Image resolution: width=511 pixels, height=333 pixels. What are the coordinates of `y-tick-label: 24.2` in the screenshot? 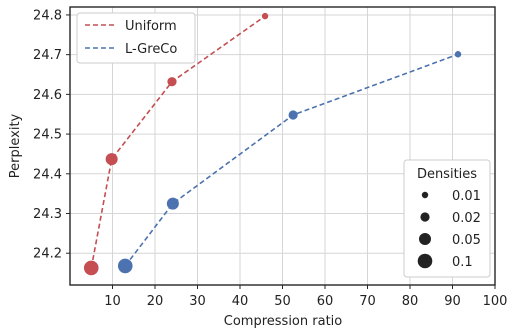 It's located at (47, 254).